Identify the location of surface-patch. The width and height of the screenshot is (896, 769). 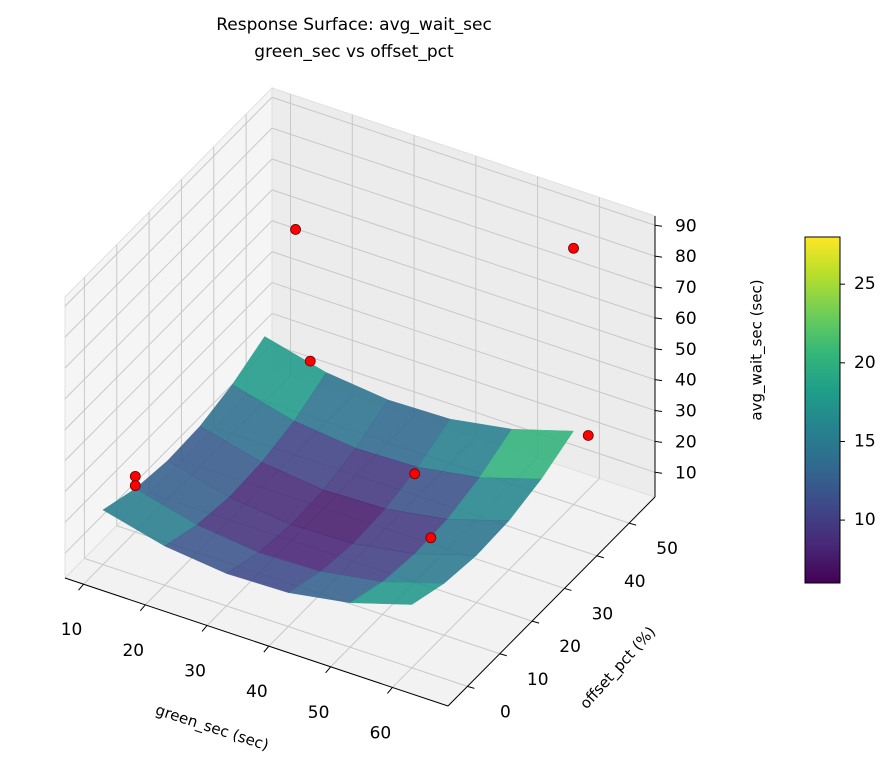
(397, 593).